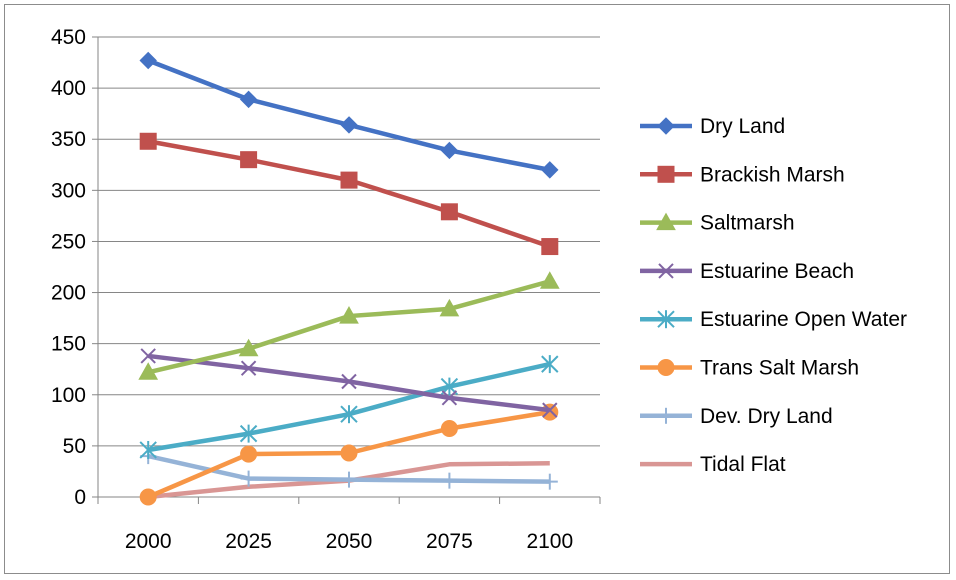 This screenshot has height=580, width=956. Describe the element at coordinates (803, 319) in the screenshot. I see `legend-label: Estuarine Open Water` at that location.